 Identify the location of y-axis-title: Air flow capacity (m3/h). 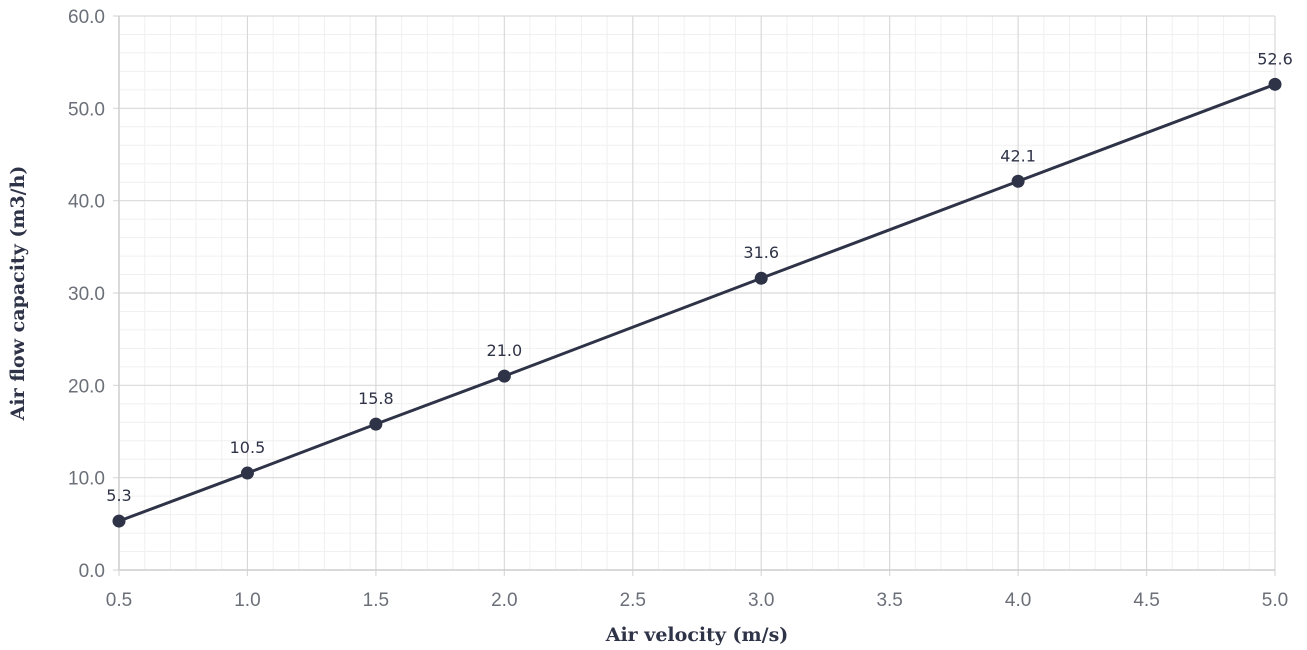
(18, 294).